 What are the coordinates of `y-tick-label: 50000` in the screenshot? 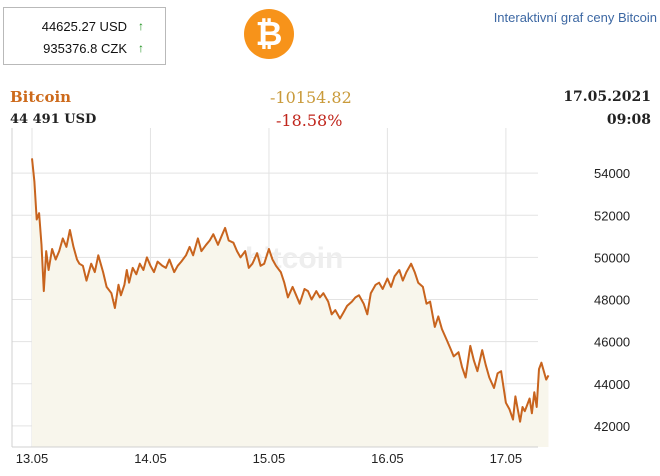 It's located at (612, 257).